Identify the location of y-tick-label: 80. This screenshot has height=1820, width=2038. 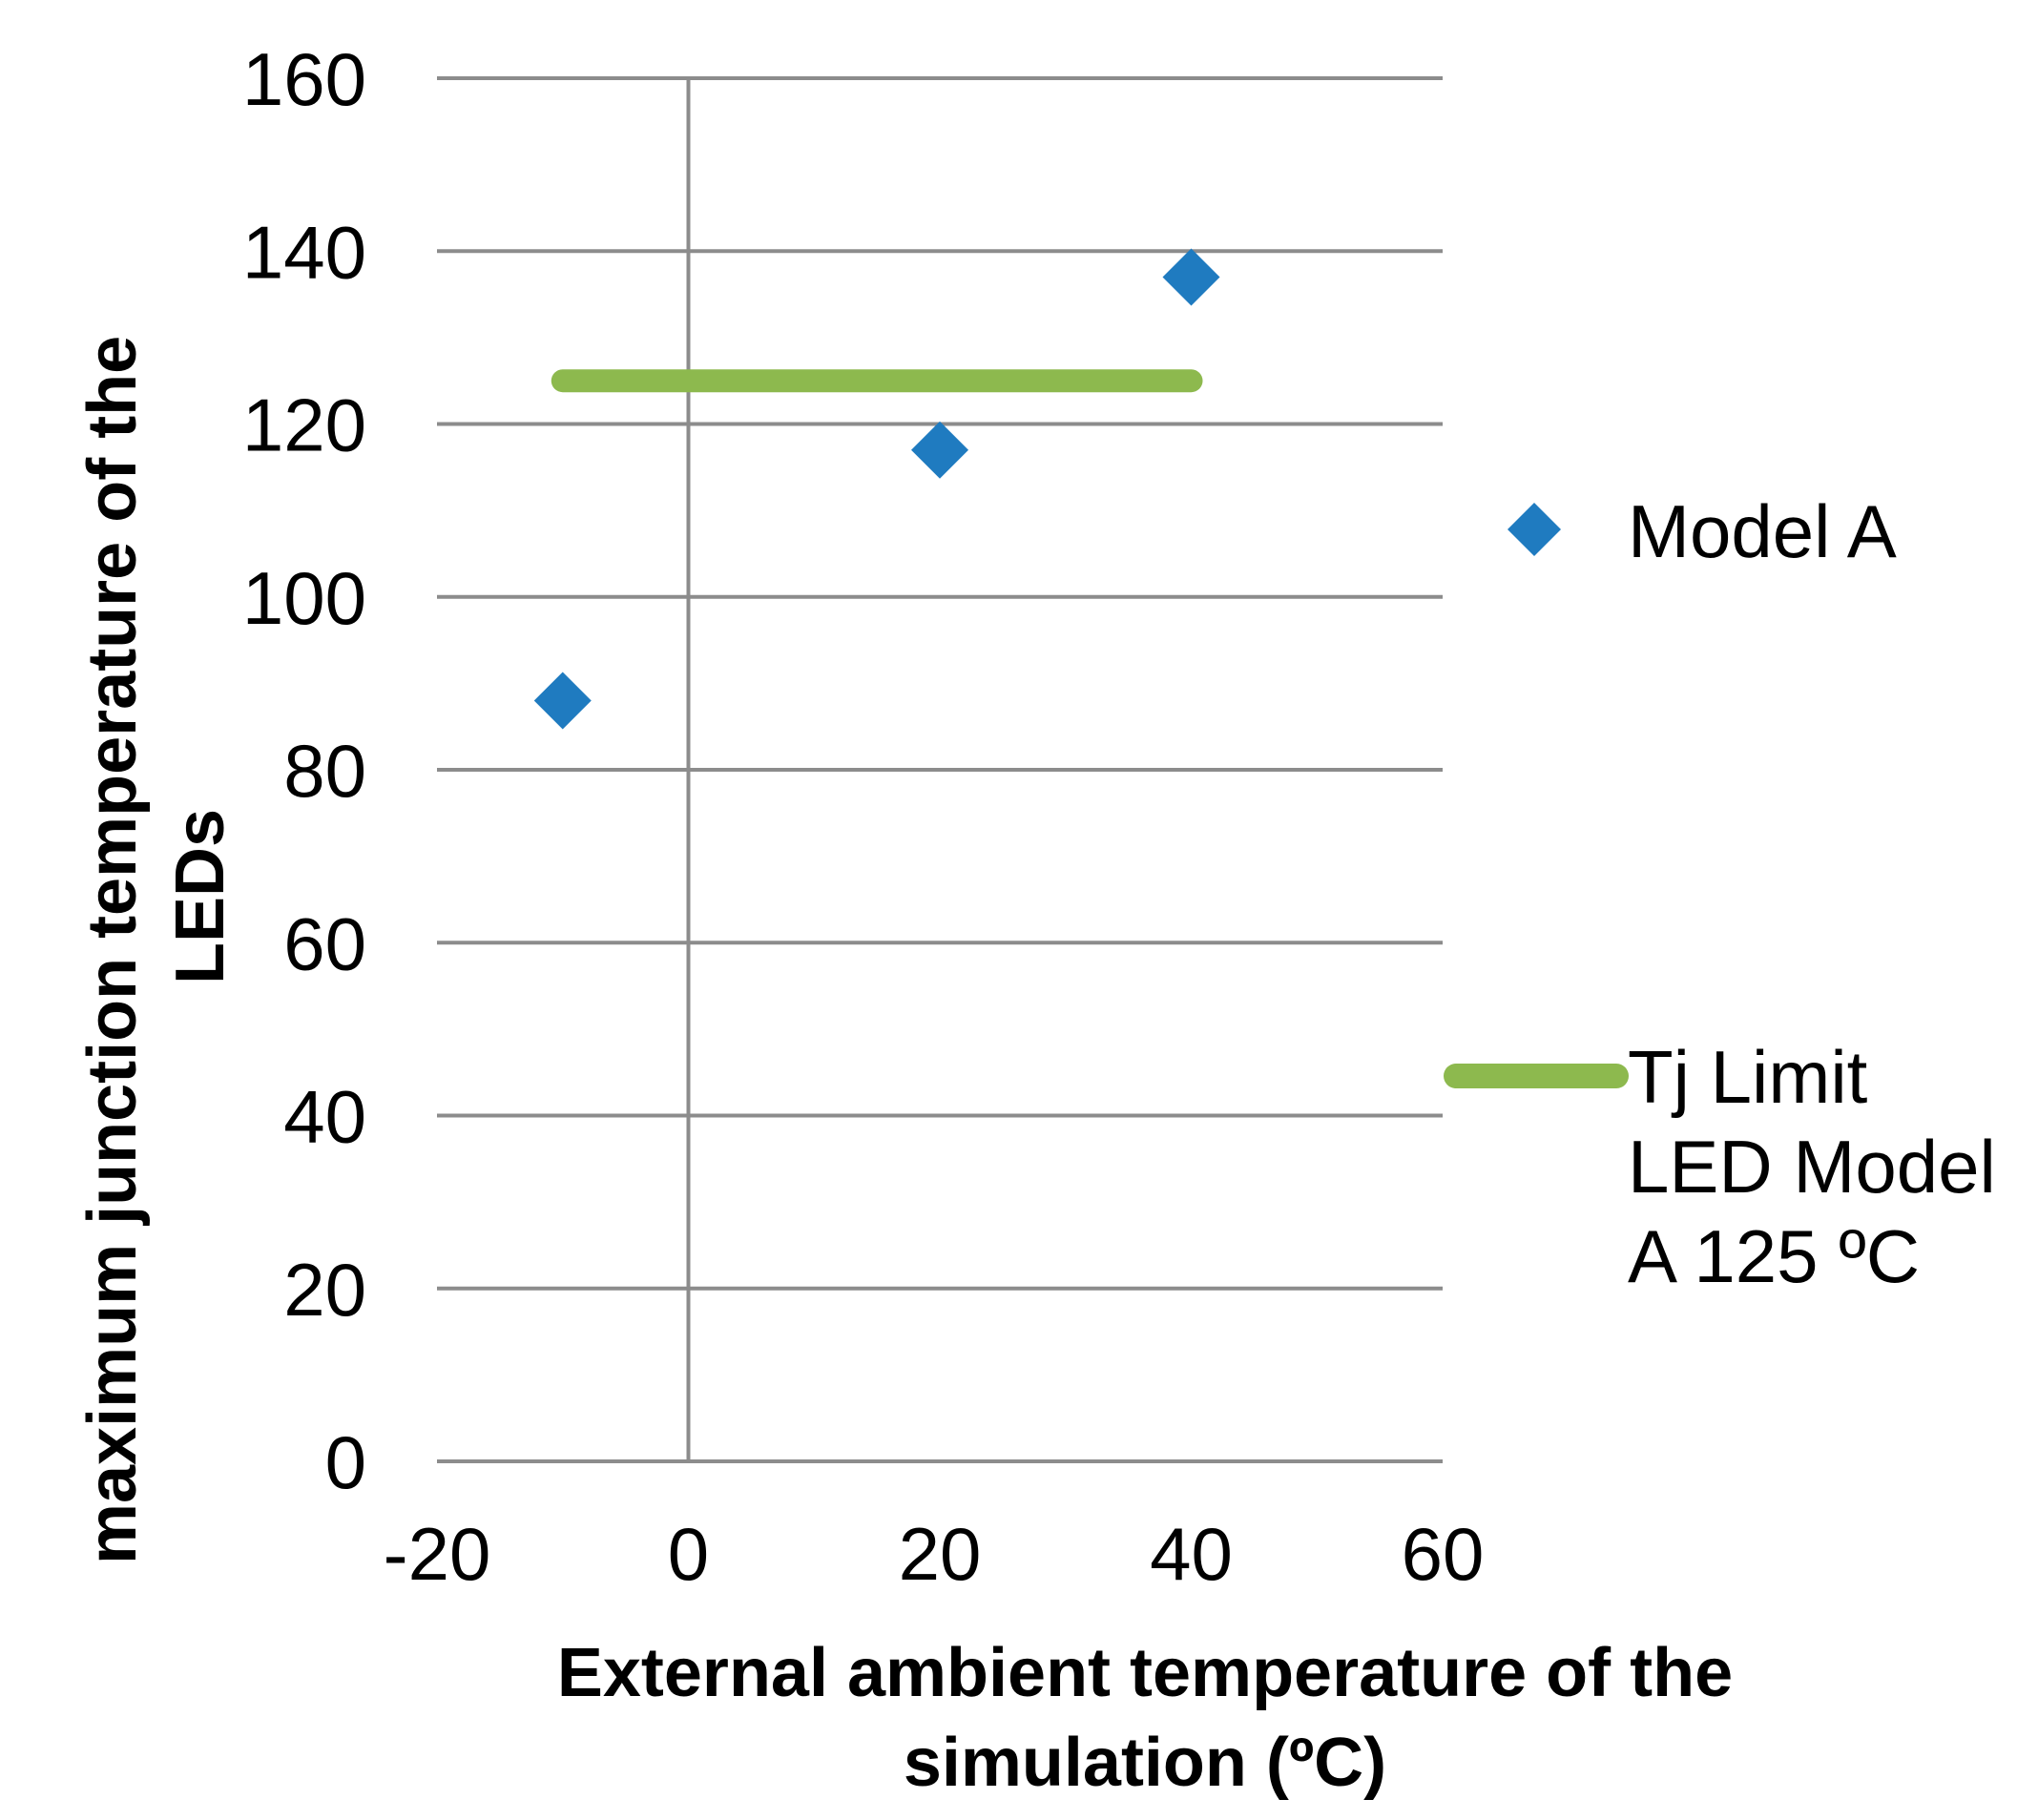
(324, 771).